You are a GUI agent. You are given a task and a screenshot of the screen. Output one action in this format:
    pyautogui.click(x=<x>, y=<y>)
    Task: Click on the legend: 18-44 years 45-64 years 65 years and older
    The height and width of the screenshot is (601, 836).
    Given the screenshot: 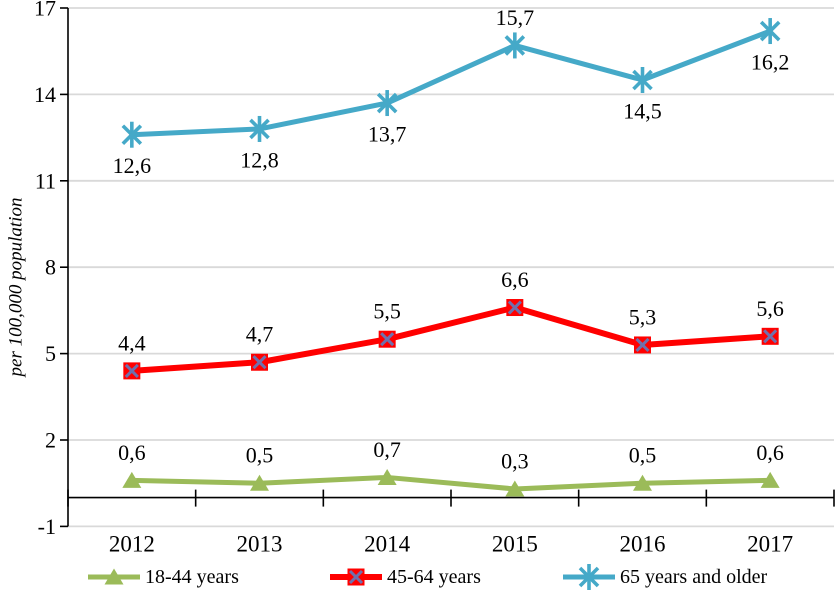 What is the action you would take?
    pyautogui.click(x=428, y=577)
    